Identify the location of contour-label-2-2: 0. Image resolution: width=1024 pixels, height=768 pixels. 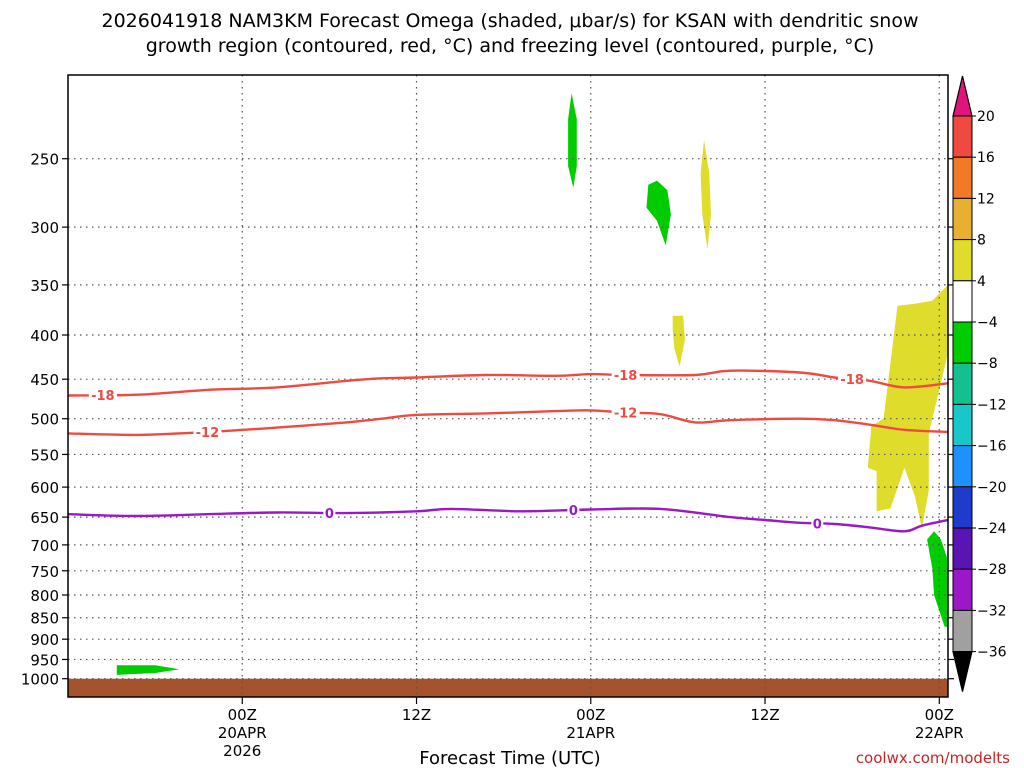
(817, 524).